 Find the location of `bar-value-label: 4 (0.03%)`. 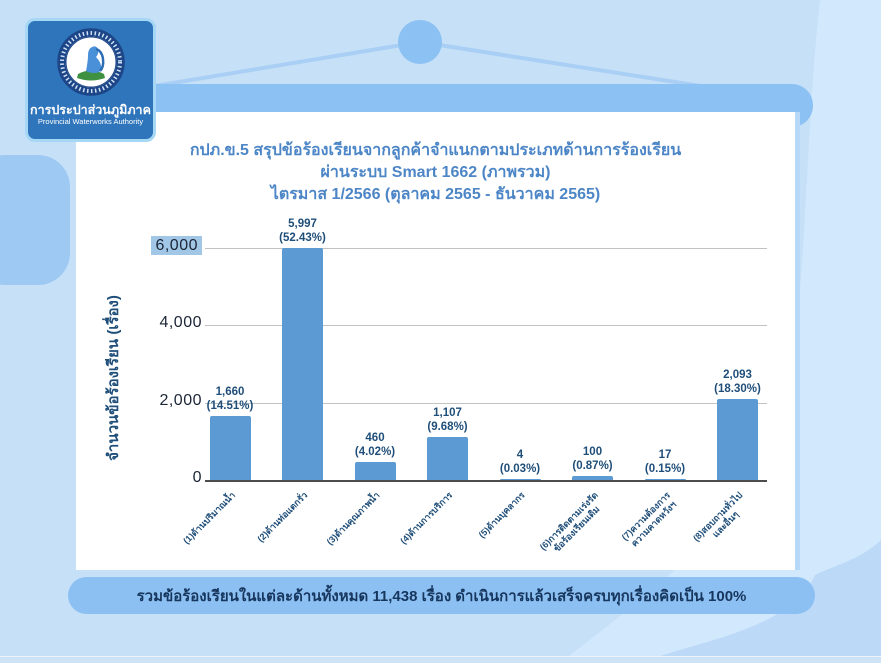

bar-value-label: 4 (0.03%) is located at coordinates (520, 461).